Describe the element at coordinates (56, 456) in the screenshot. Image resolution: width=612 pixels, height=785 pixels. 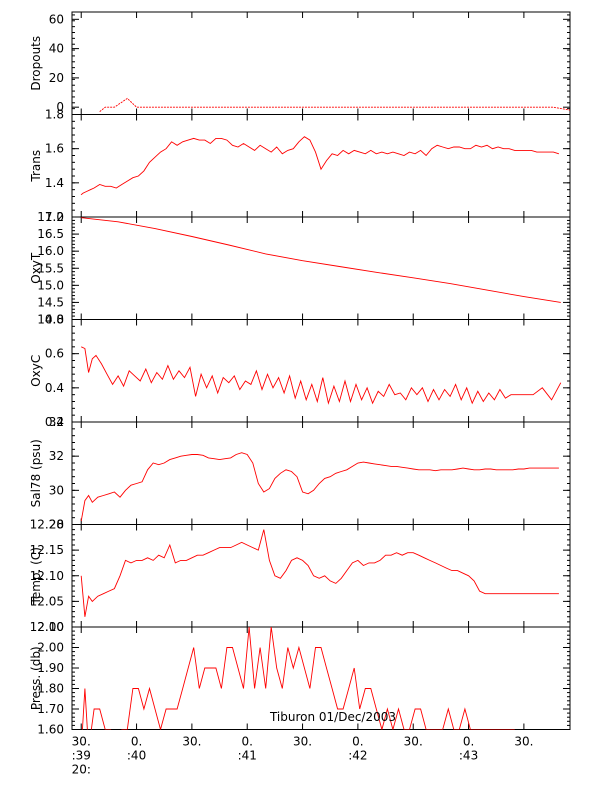
I see `y-tick-label: 32` at that location.